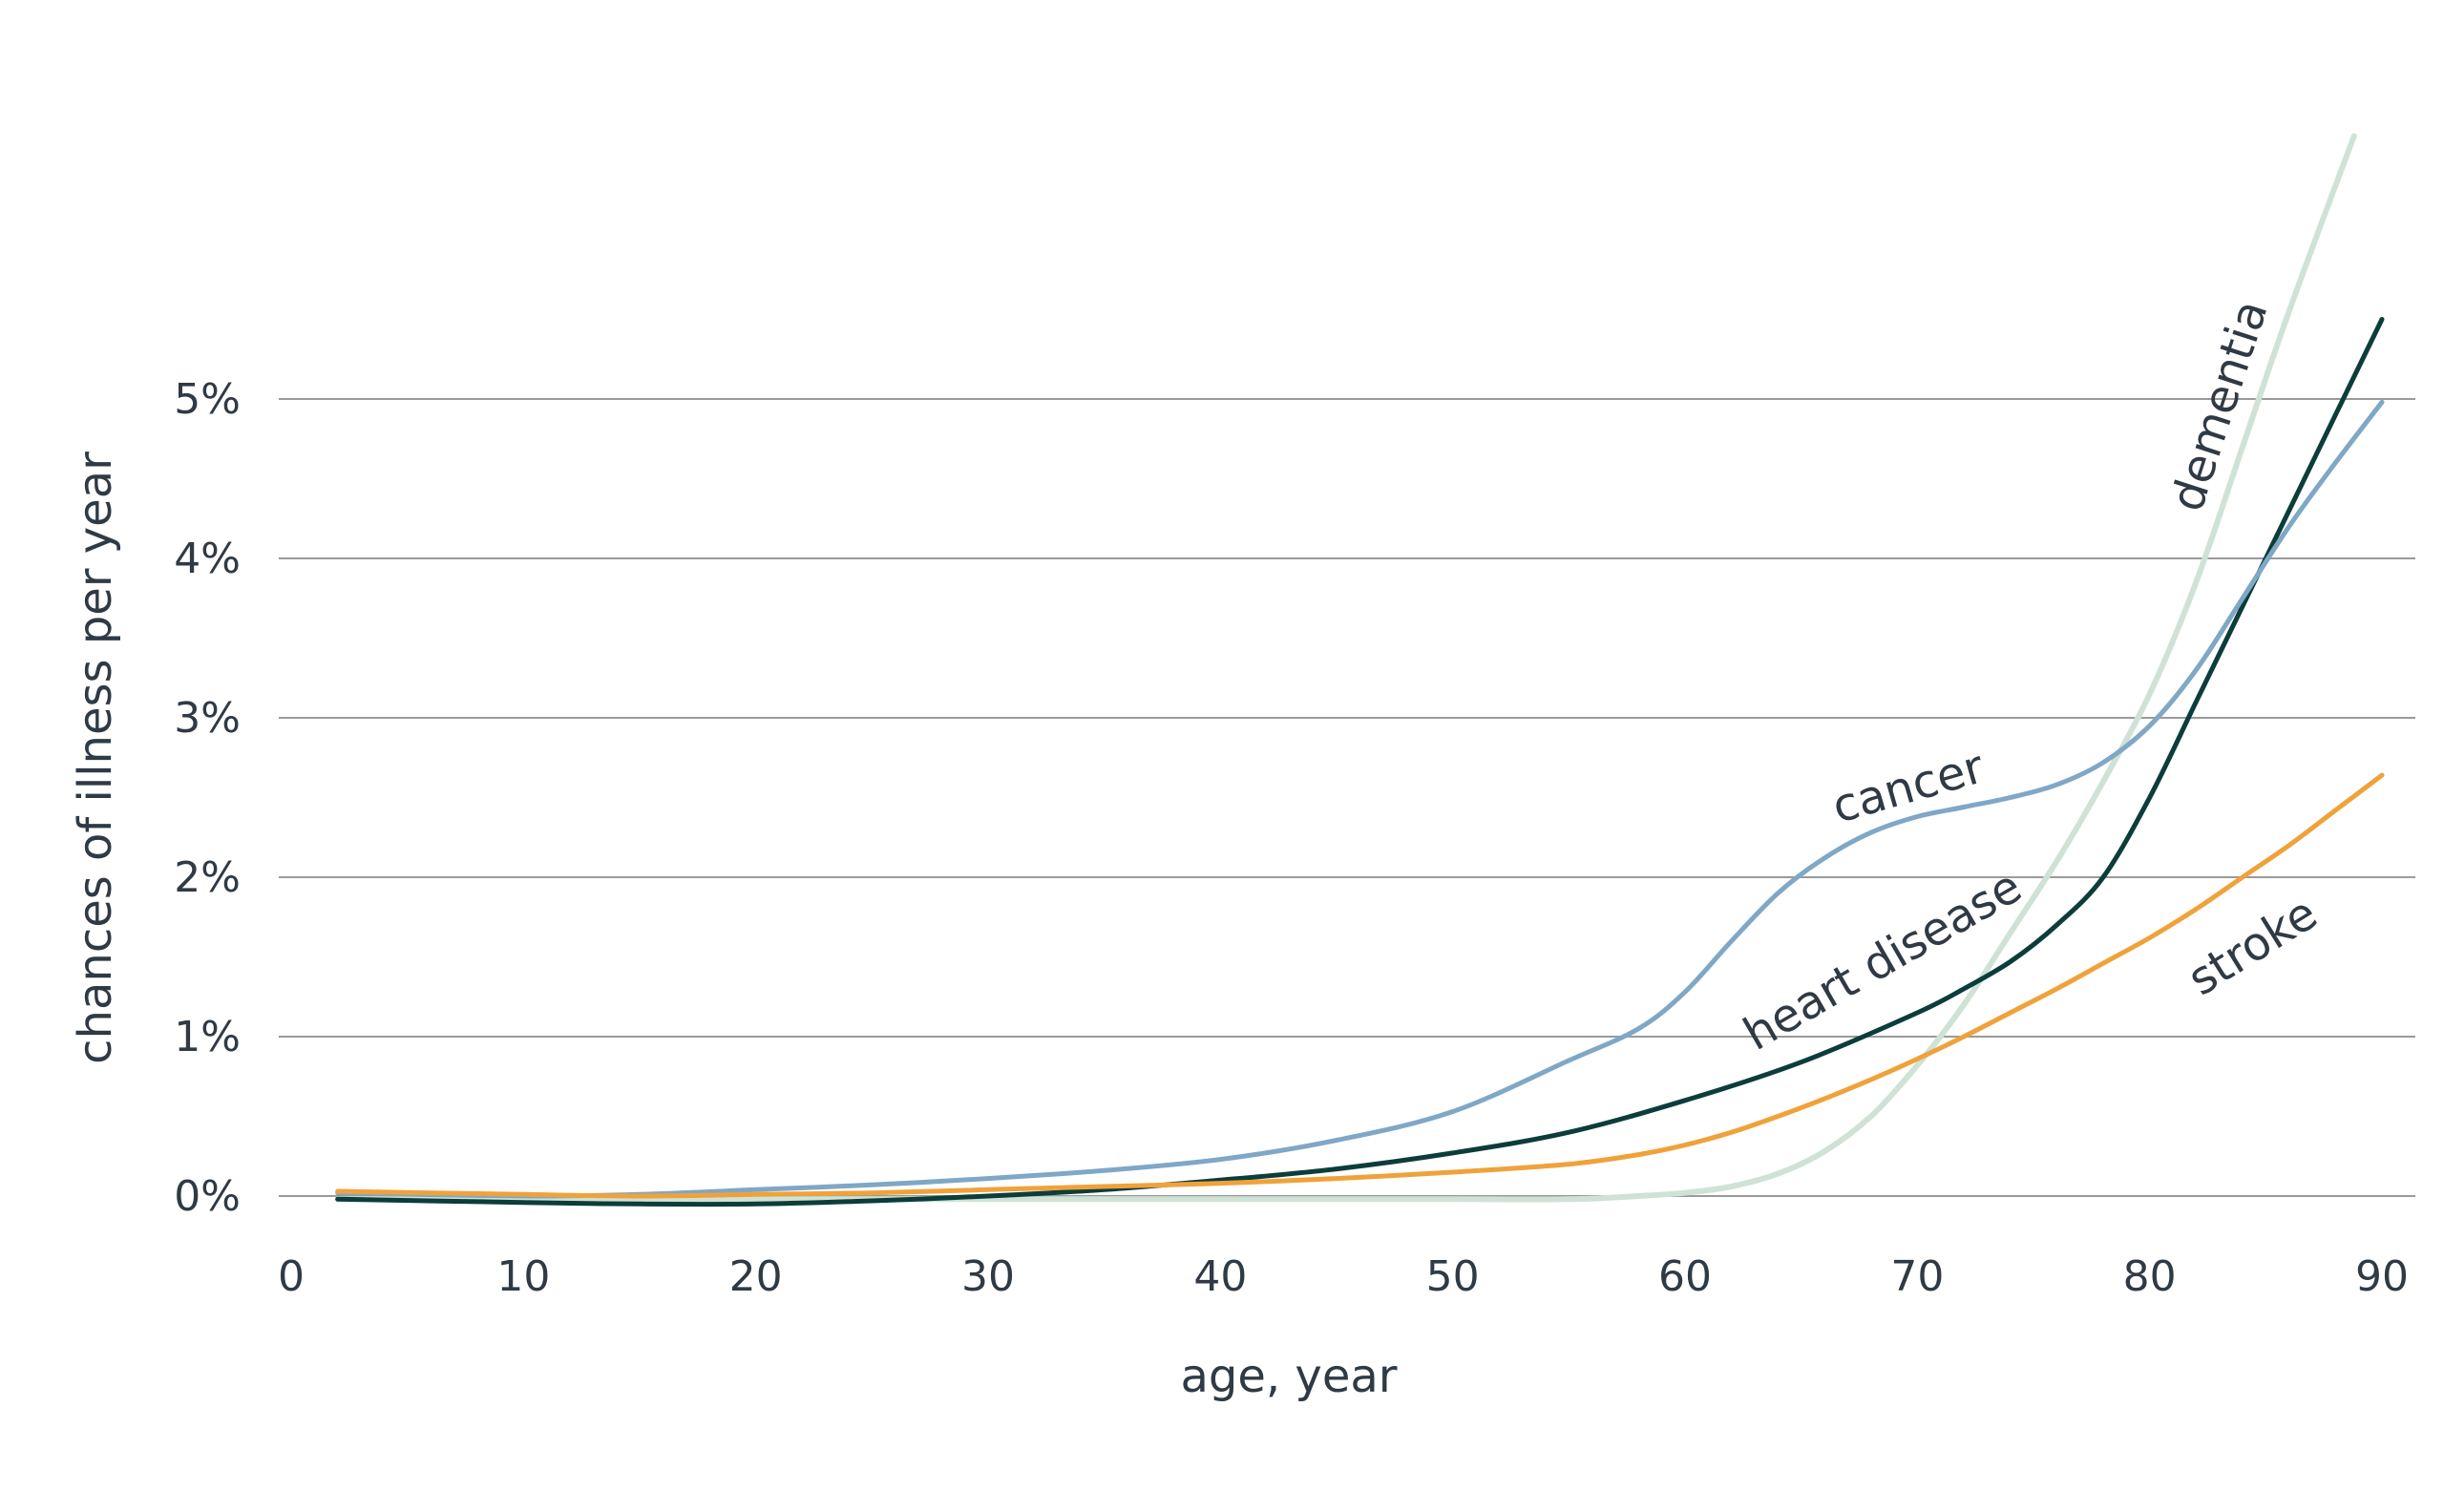 The width and height of the screenshot is (2444, 1512). Describe the element at coordinates (2150, 1277) in the screenshot. I see `x-tick-label: 80` at that location.